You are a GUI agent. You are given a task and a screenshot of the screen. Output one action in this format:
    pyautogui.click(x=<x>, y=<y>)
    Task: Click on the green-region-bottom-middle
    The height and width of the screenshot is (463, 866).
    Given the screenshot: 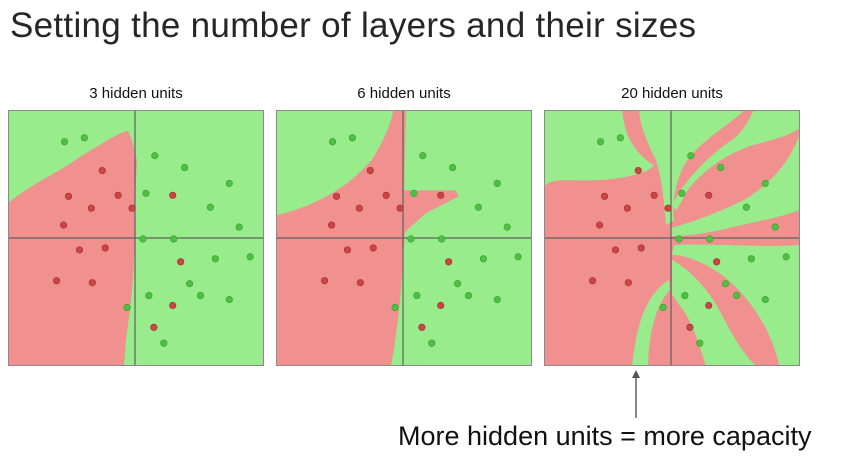 What is the action you would take?
    pyautogui.click(x=714, y=312)
    